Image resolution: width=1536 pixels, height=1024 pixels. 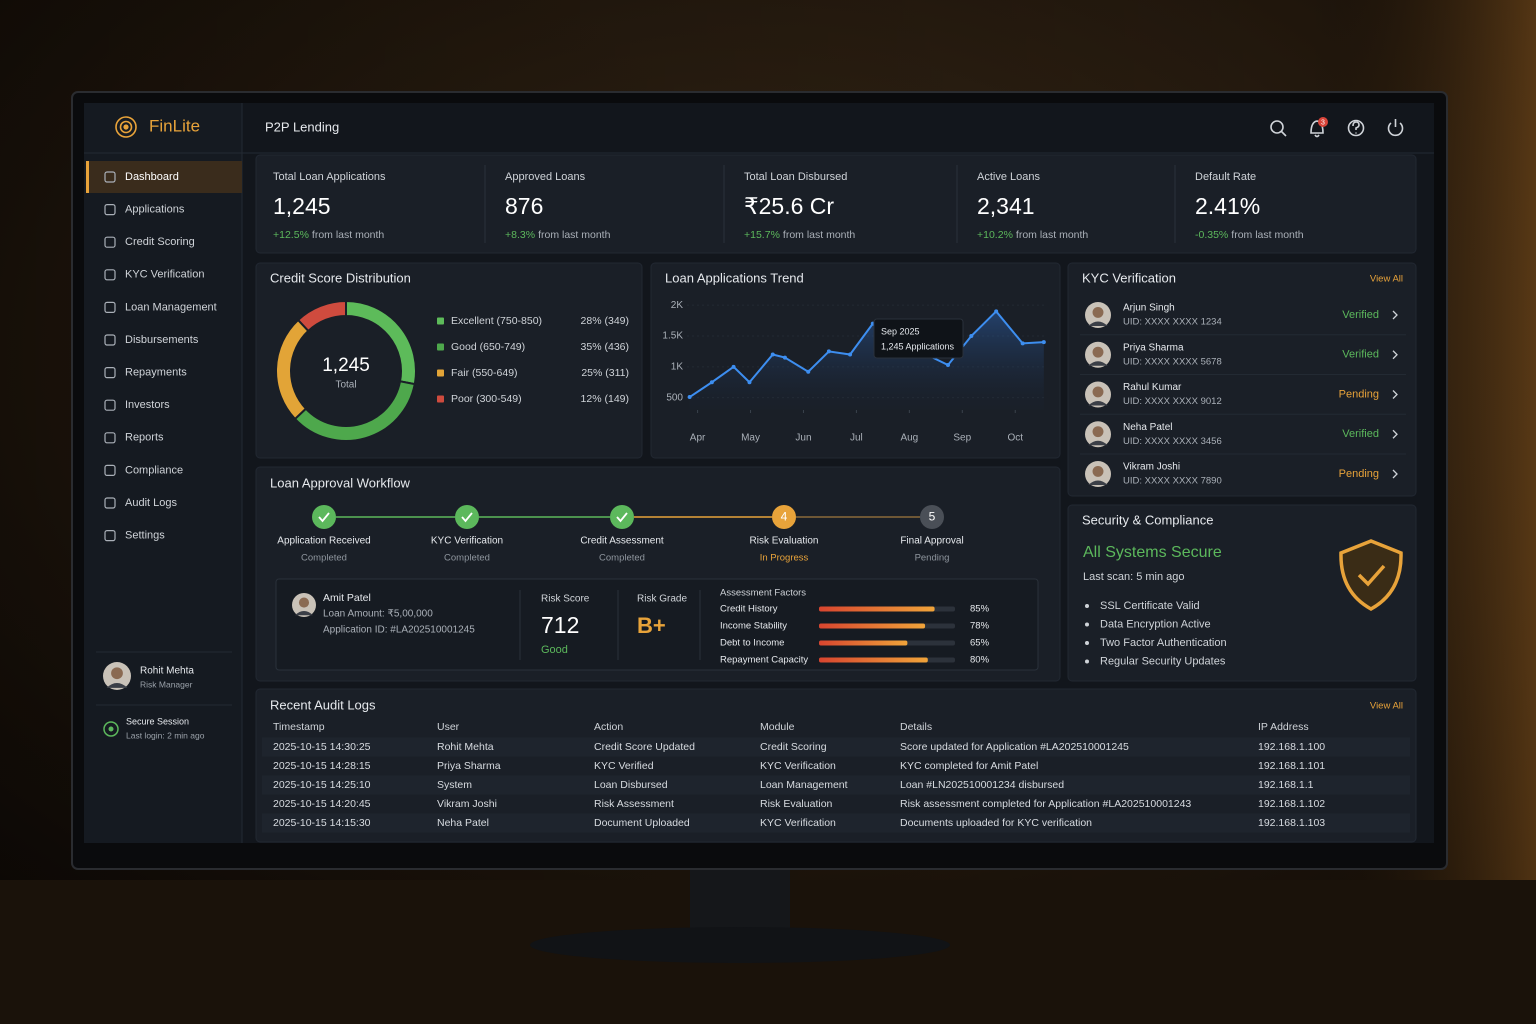 I want to click on table-cell: KYC Verified, so click(x=624, y=766).